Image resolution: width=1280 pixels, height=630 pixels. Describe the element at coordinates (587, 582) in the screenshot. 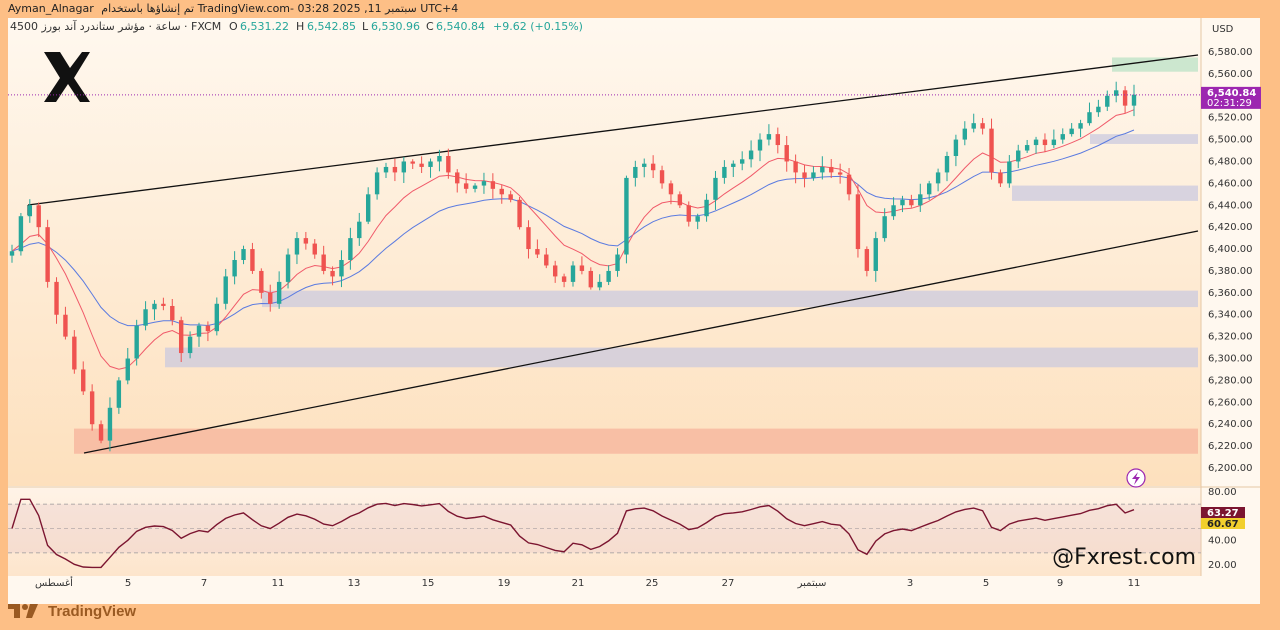

I see `time-axis: أغسطس 5 7 11 13 15 19 21 25 27 سبتمبر 3 5 9 11` at that location.